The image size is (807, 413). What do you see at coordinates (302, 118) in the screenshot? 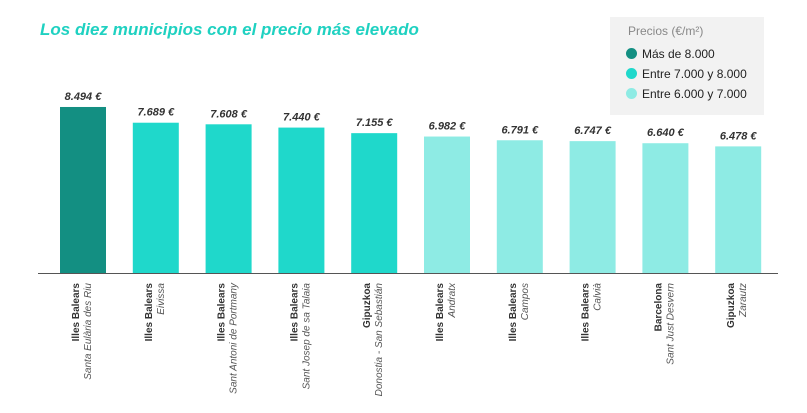
I see `bar-value-label: 7.440 €` at bounding box center [302, 118].